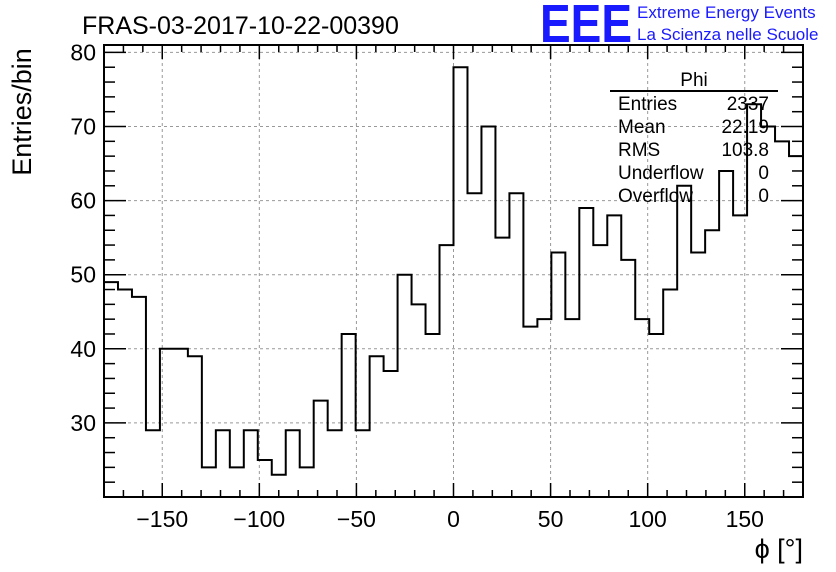 This screenshot has width=836, height=572. What do you see at coordinates (83, 275) in the screenshot?
I see `y-tick-label: 50` at bounding box center [83, 275].